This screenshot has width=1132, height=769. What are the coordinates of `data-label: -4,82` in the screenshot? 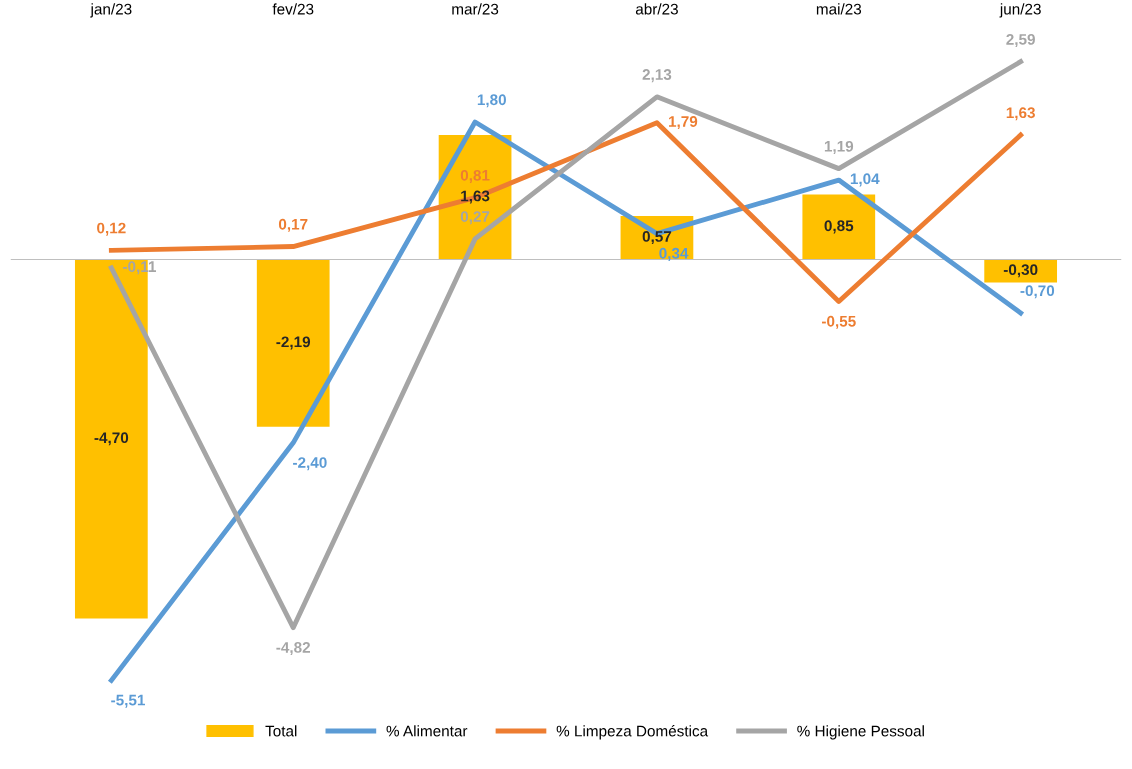 It's located at (293, 648).